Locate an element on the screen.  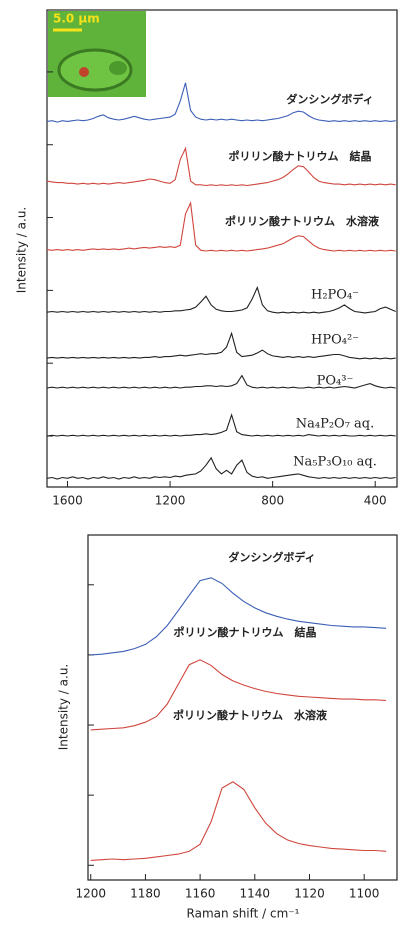
series-label: H₂PO₄⁻ is located at coordinates (335, 295).